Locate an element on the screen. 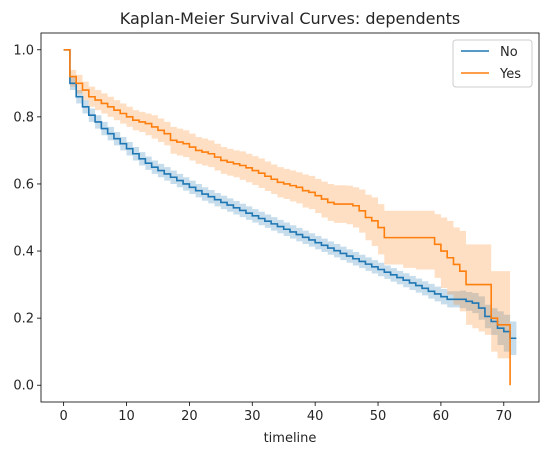 The image size is (547, 455). y-tick-label: 0.0 is located at coordinates (23, 386).